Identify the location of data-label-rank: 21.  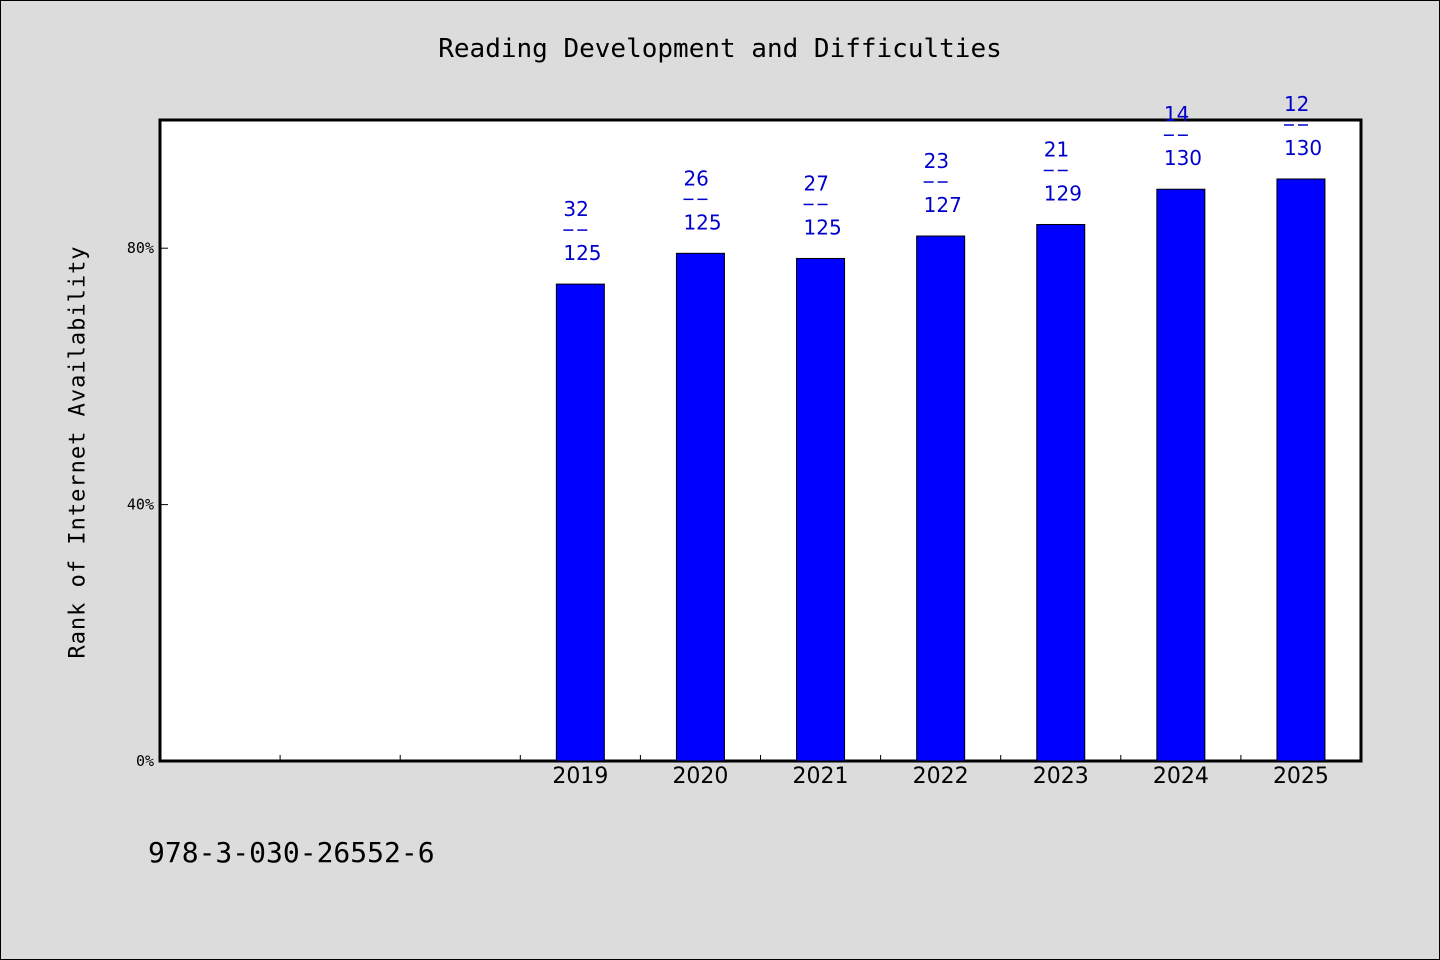
(1056, 149).